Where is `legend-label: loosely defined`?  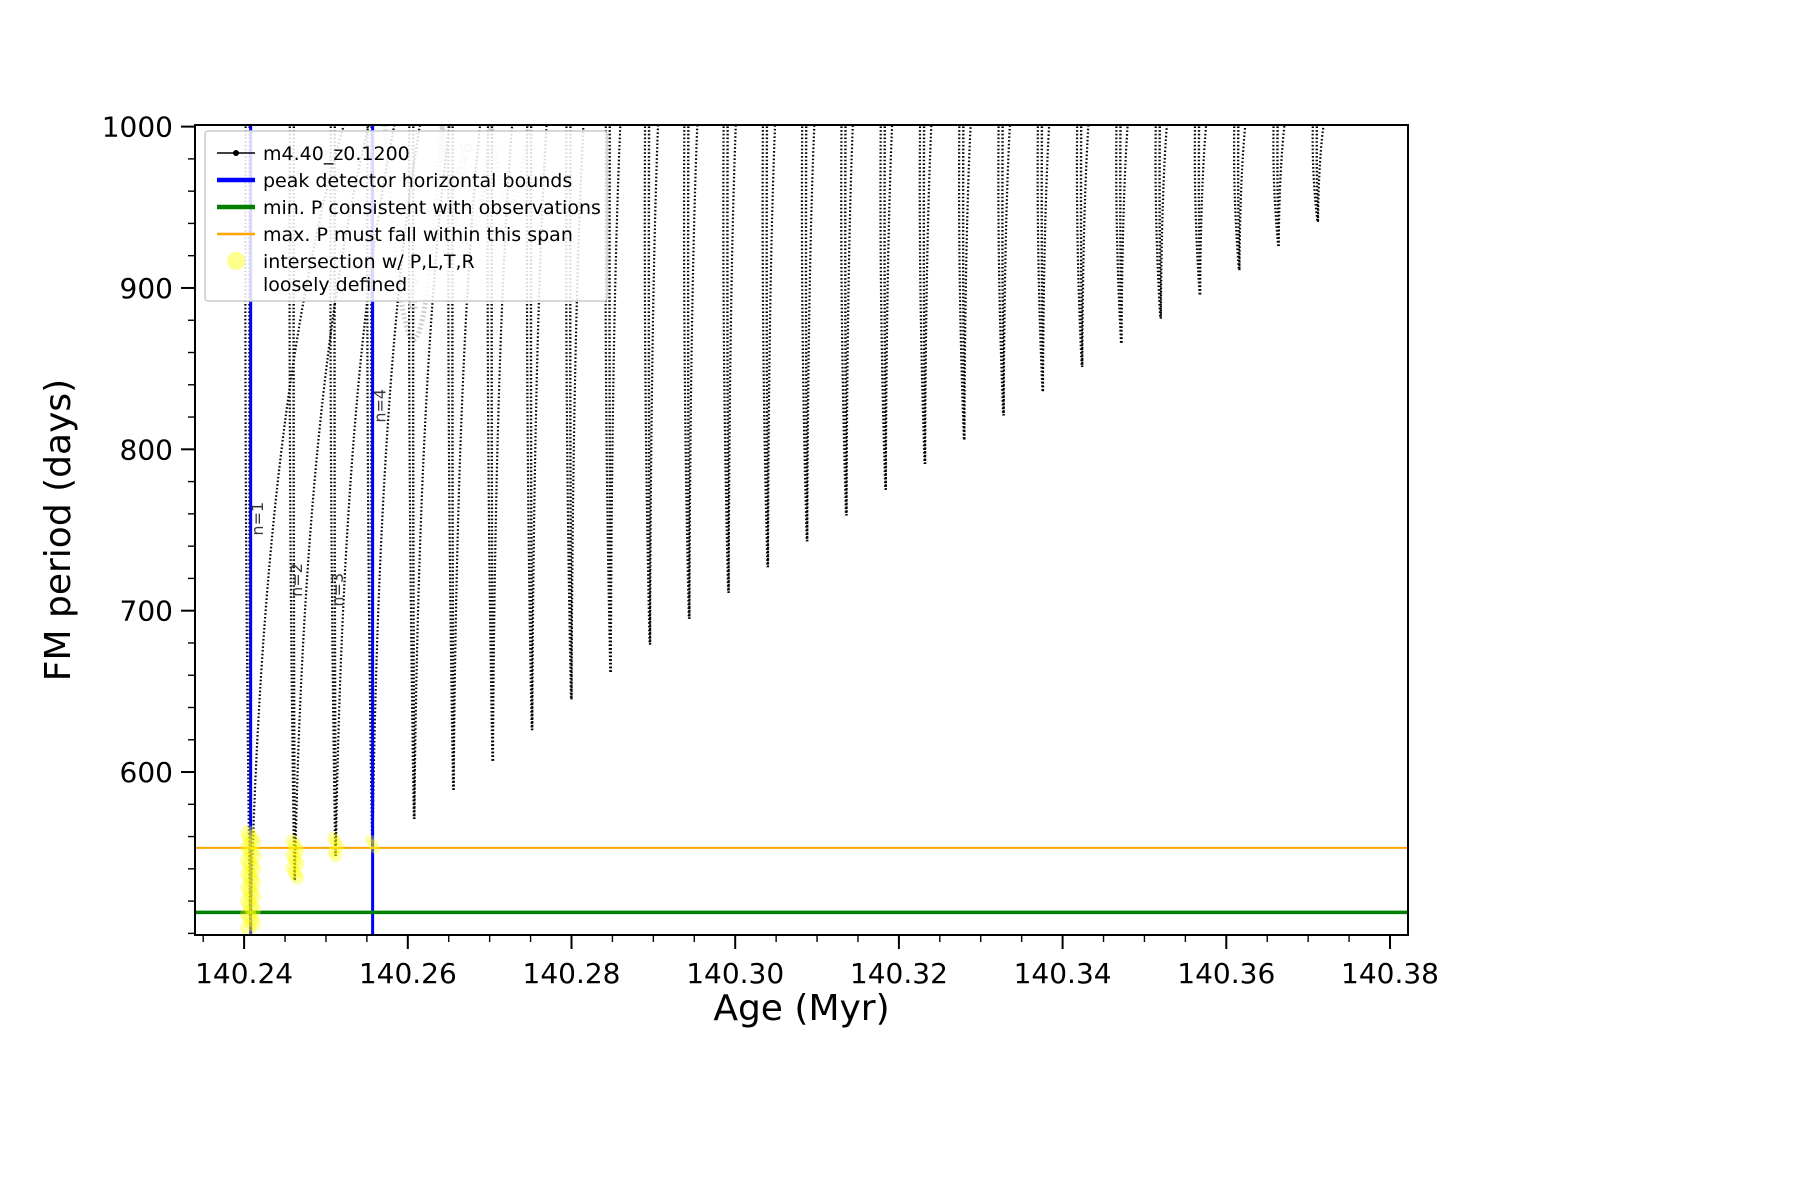 legend-label: loosely defined is located at coordinates (335, 285).